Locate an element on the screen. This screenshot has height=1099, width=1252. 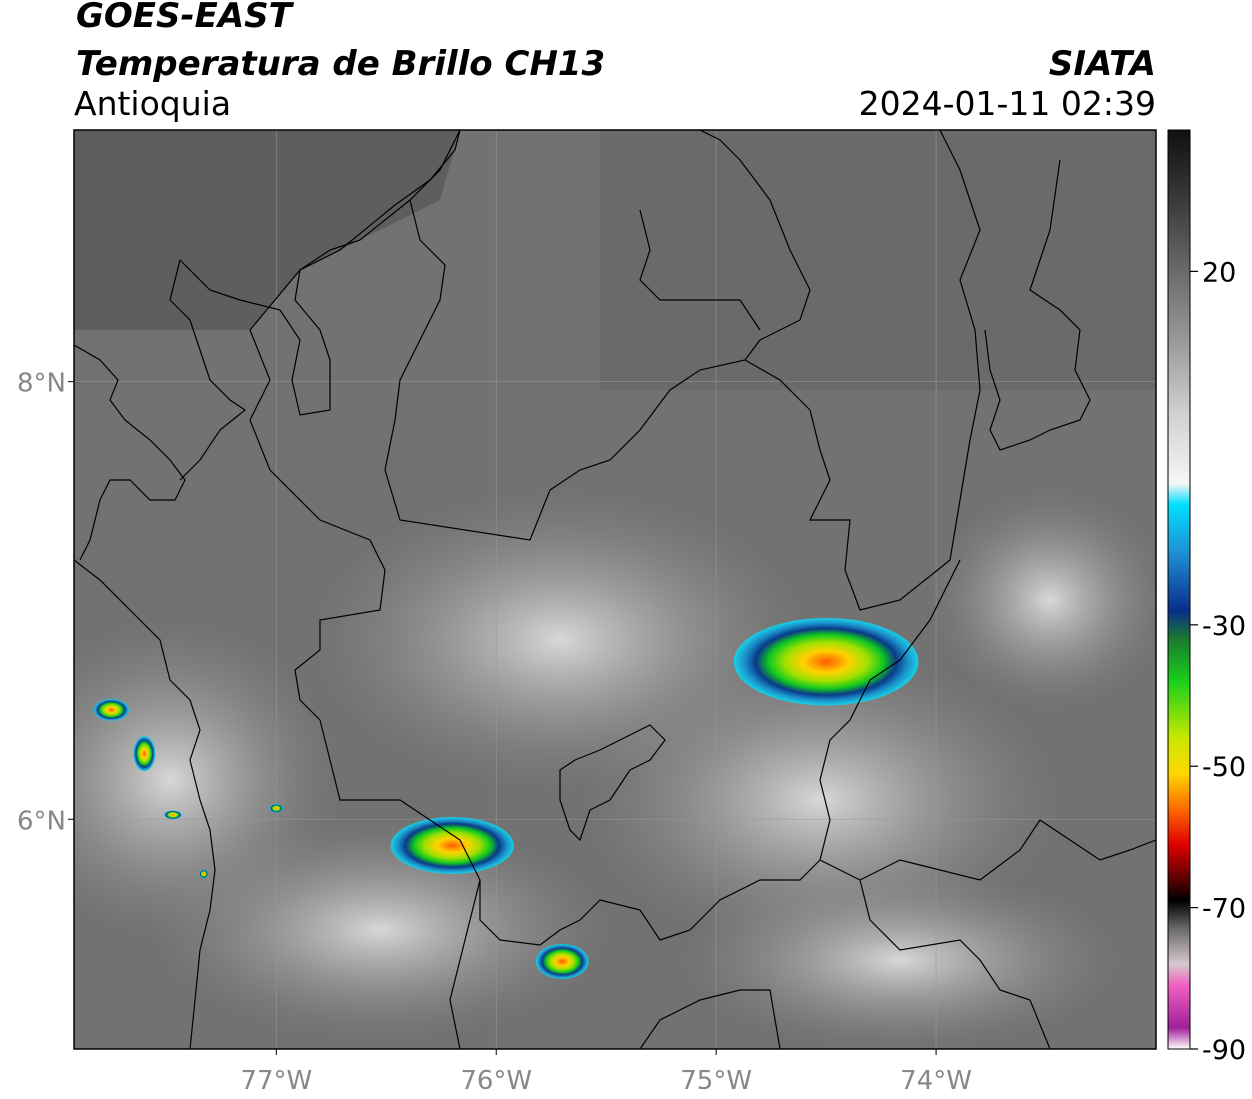
organization-label: SIATA is located at coordinates (1102, 64).